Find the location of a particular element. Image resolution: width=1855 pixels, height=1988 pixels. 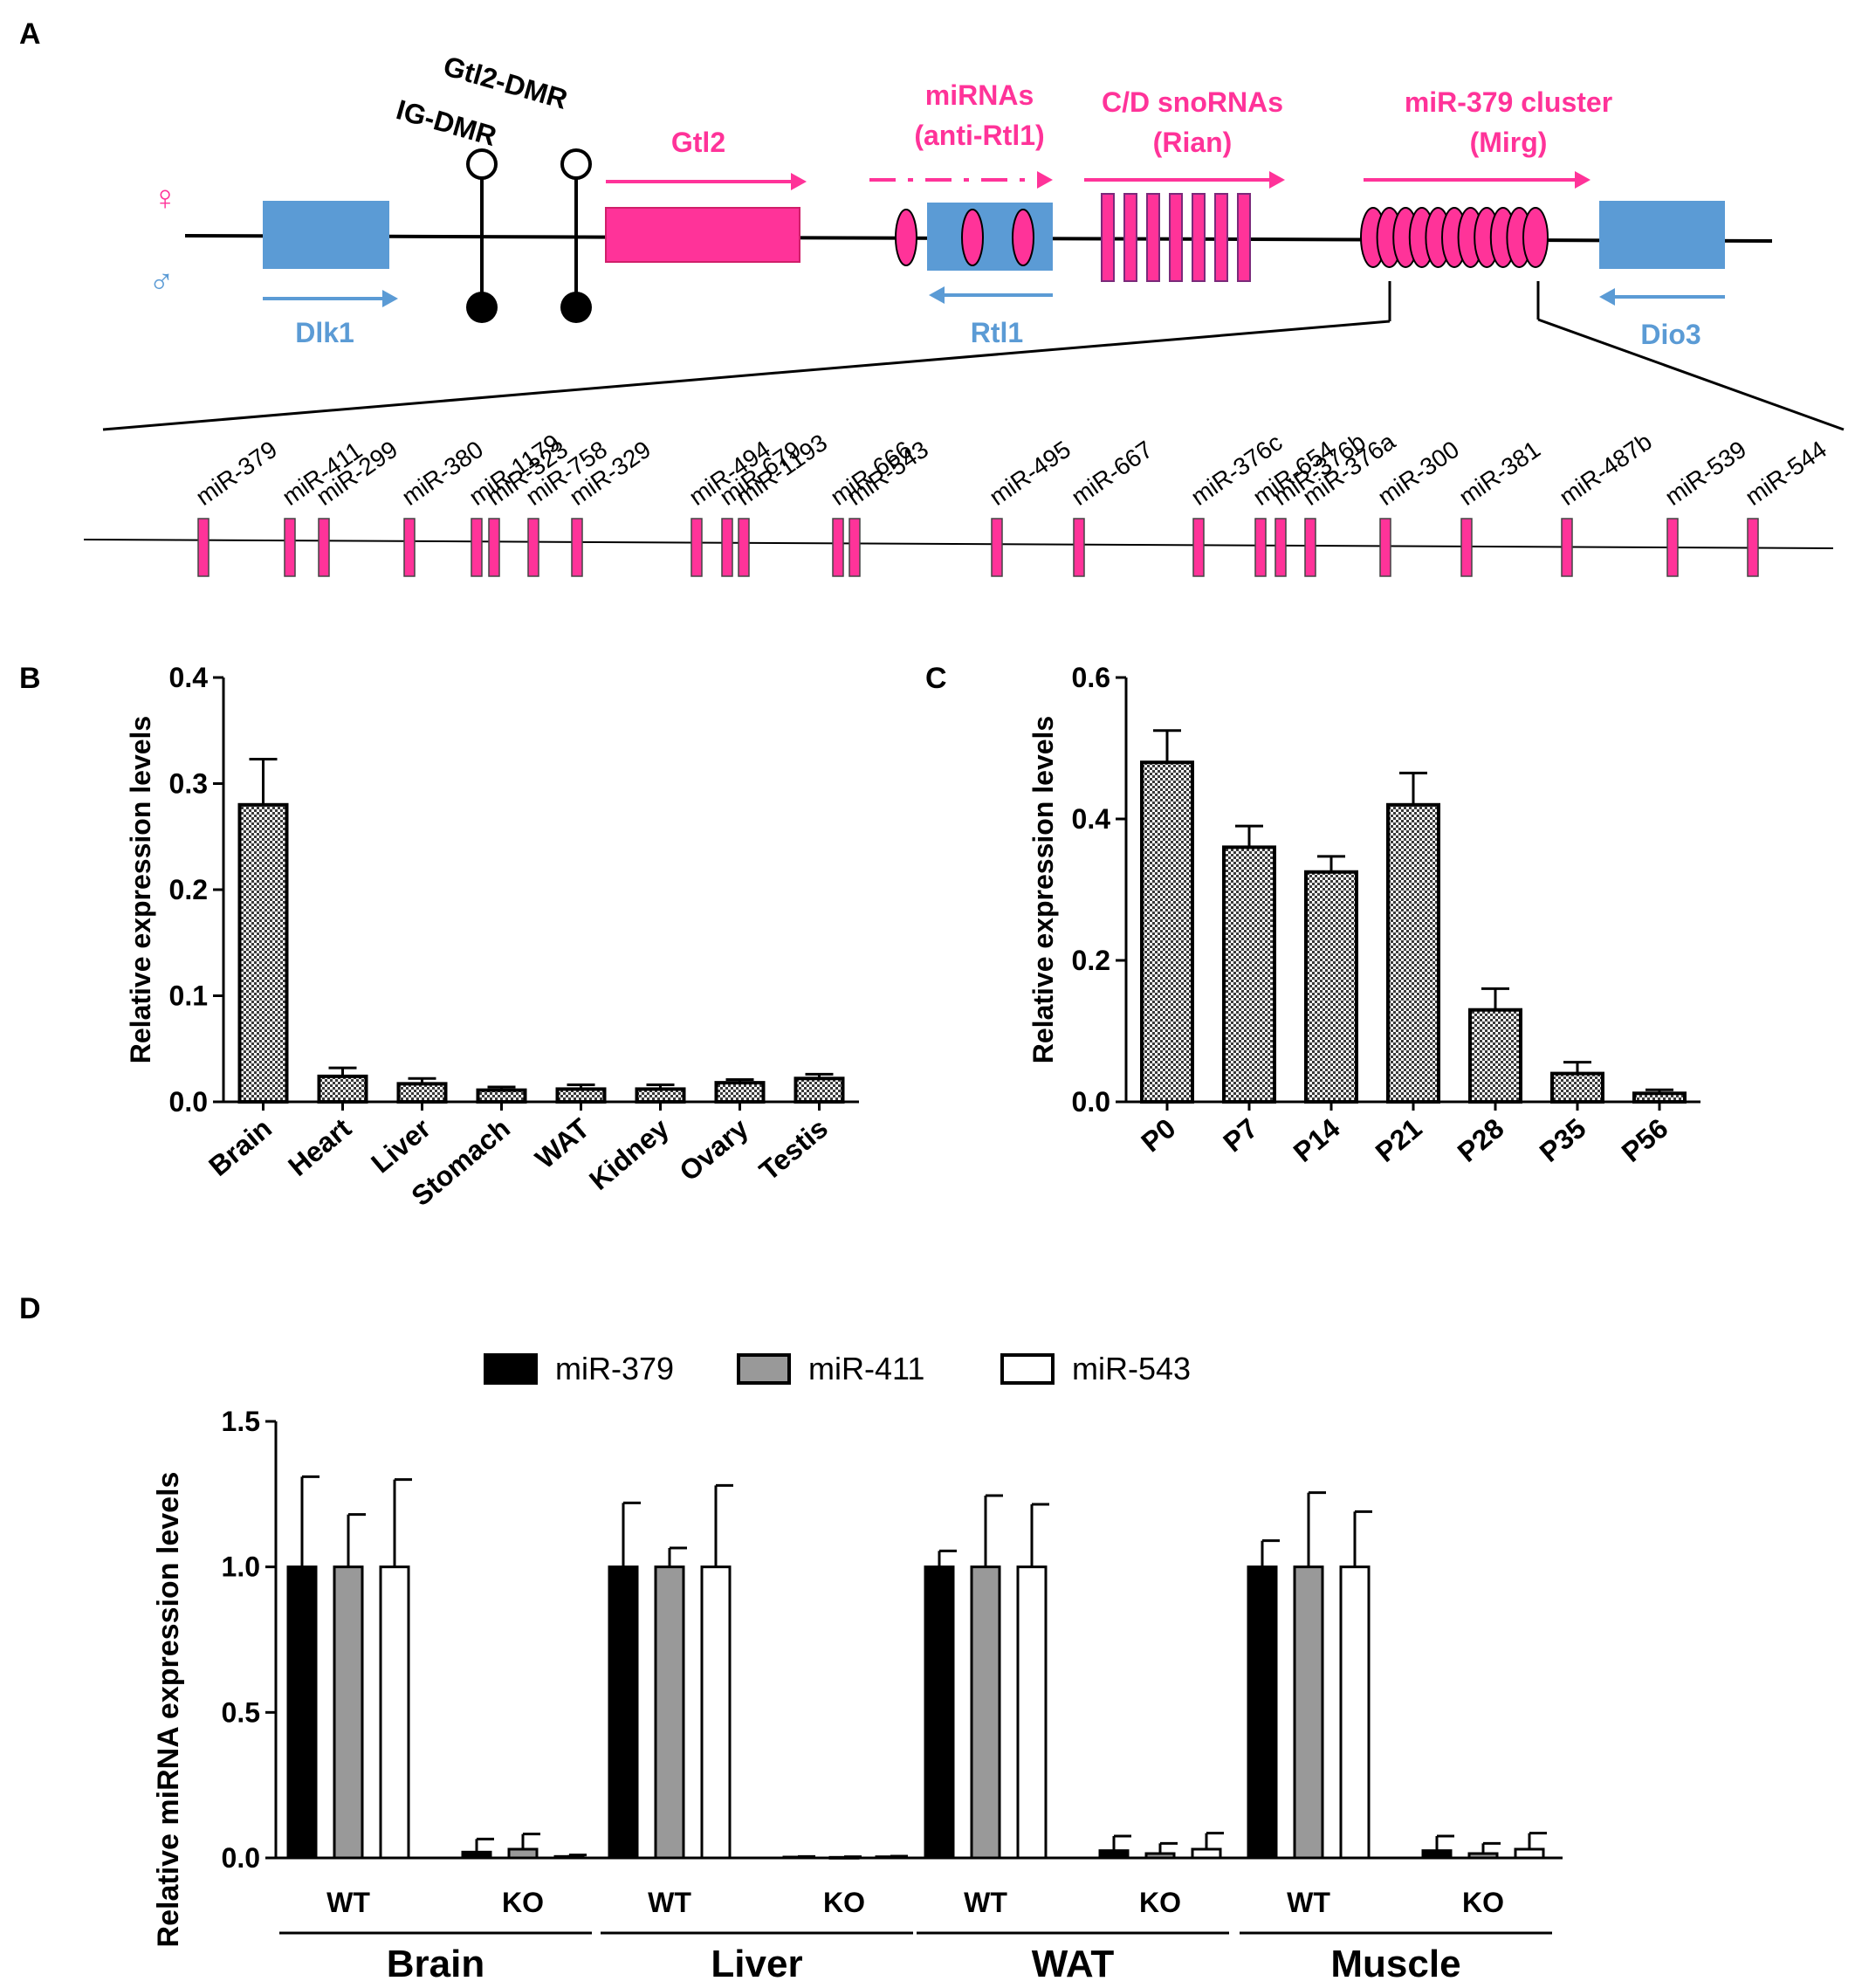

y-tick-label: 0.1 is located at coordinates (188, 996).